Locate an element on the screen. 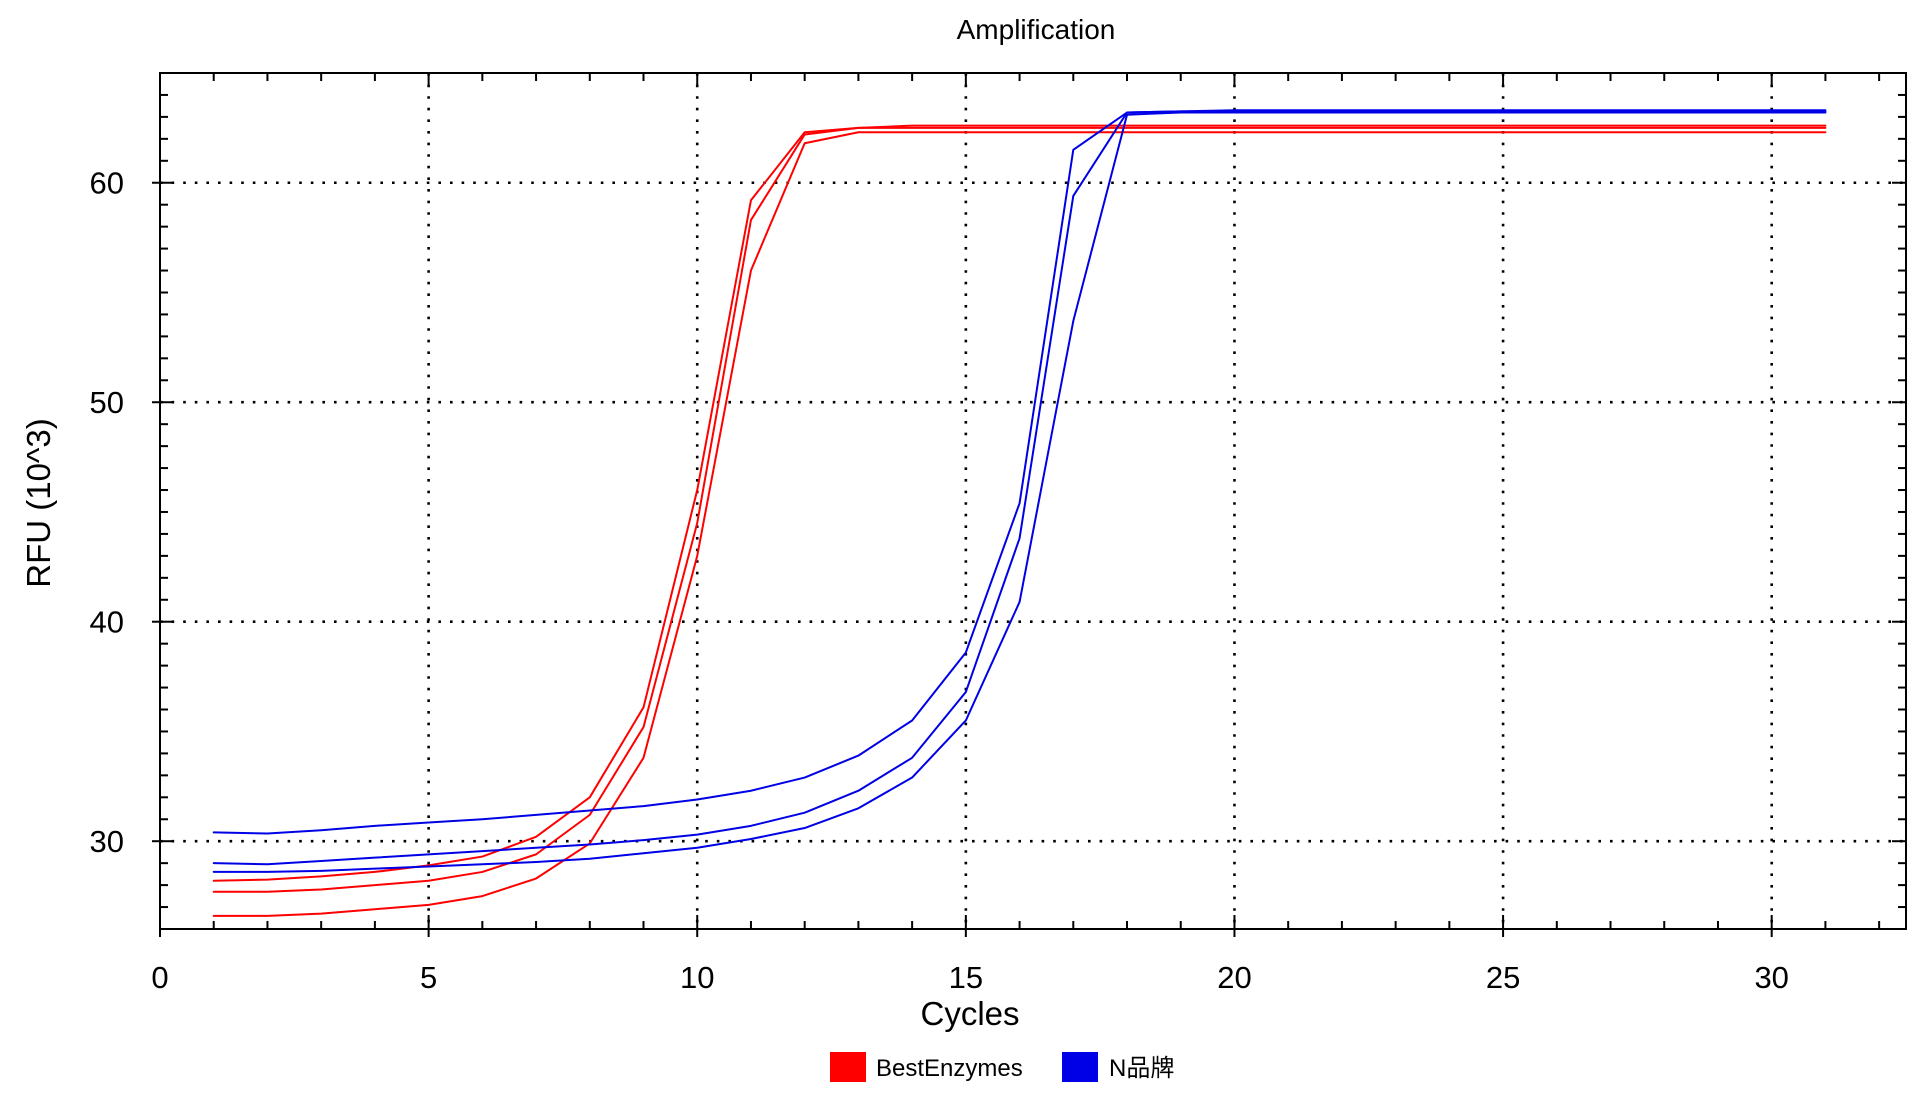 This screenshot has width=1920, height=1106. y-tick-label: 40 is located at coordinates (107, 622).